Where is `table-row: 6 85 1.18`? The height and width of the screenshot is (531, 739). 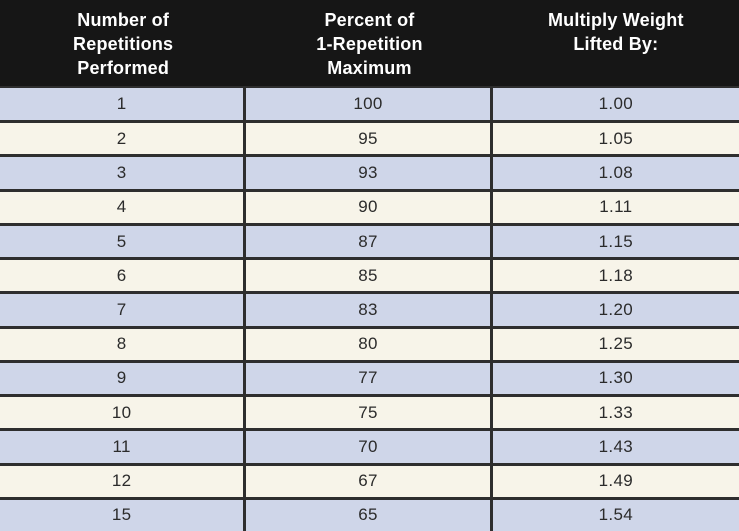
table-row: 6 85 1.18 is located at coordinates (369, 274).